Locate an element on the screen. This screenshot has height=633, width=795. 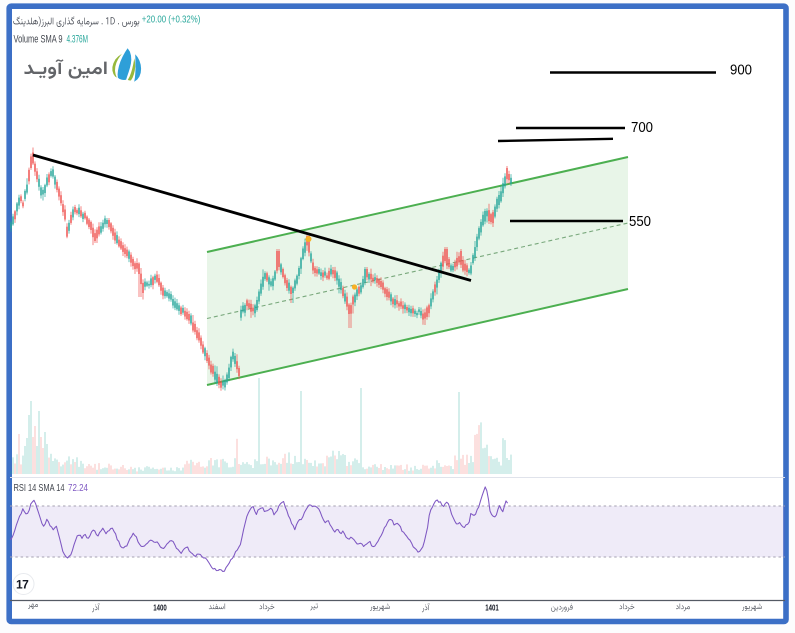
svg-text: 700 is located at coordinates (642, 128).